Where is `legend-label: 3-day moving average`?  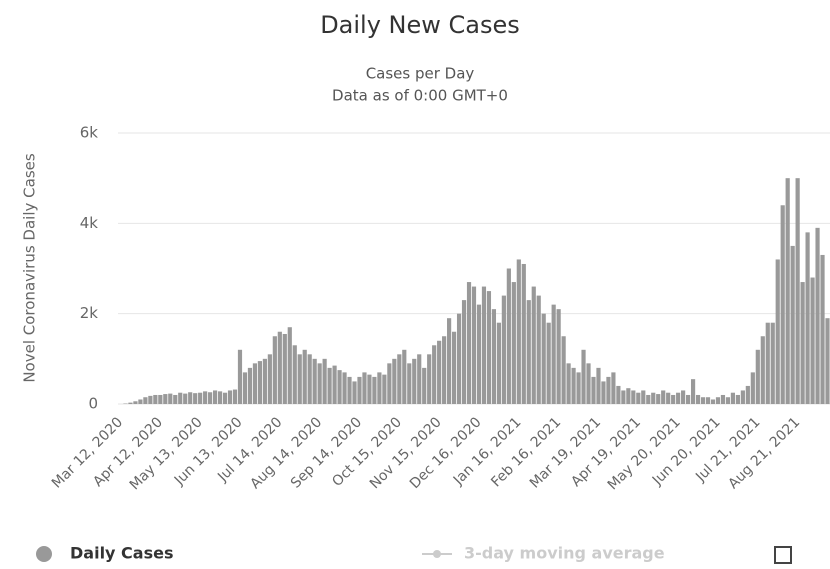
legend-label: 3-day moving average is located at coordinates (564, 553).